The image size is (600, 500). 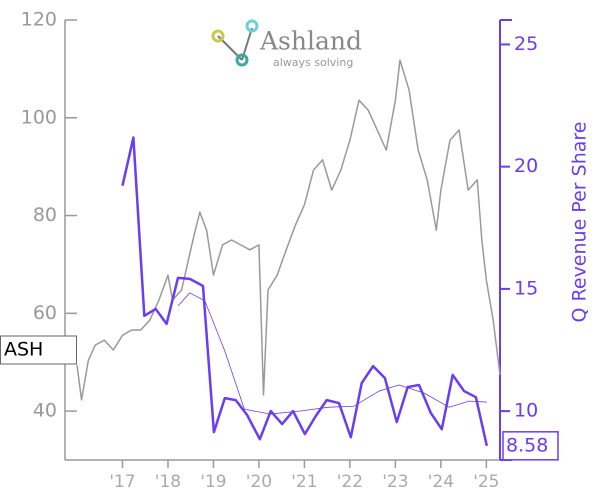 I want to click on y2-tick-label: 15, so click(x=526, y=288).